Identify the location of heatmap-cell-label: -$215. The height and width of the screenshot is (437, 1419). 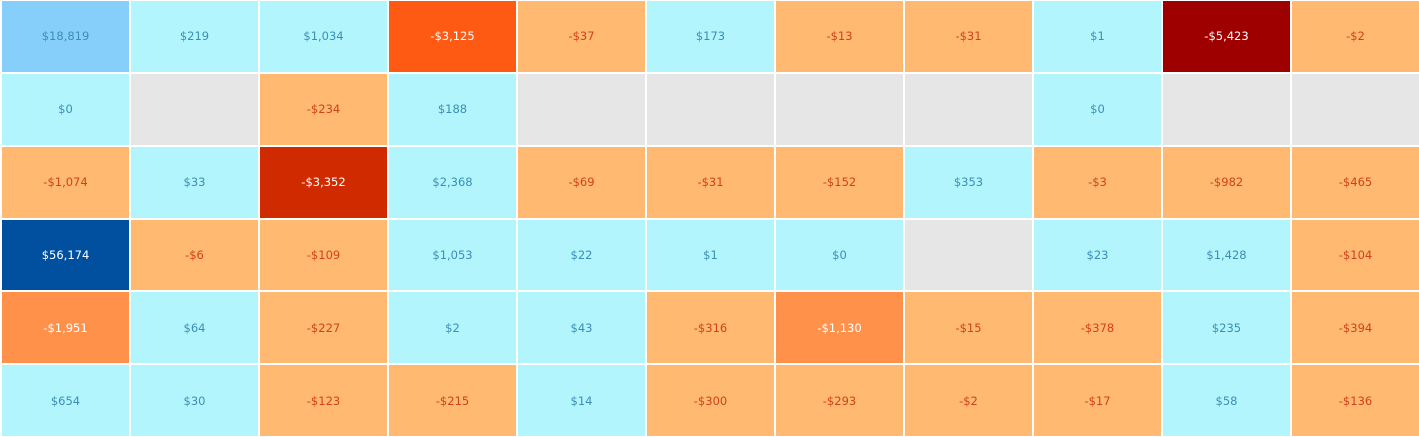
(452, 400).